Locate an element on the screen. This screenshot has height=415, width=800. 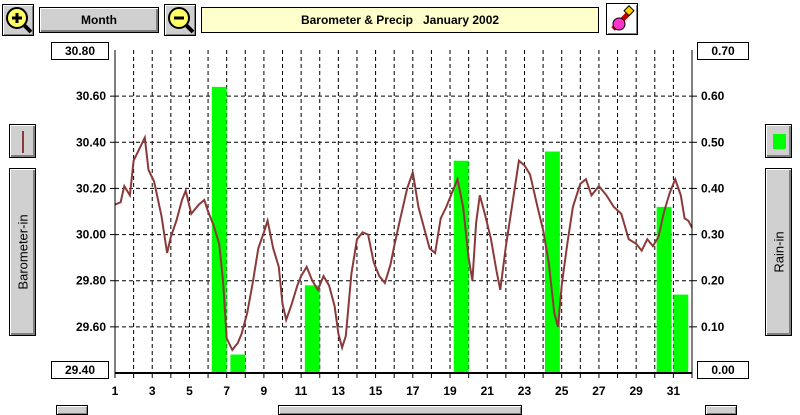
magnifier-minus-icon is located at coordinates (181, 20).